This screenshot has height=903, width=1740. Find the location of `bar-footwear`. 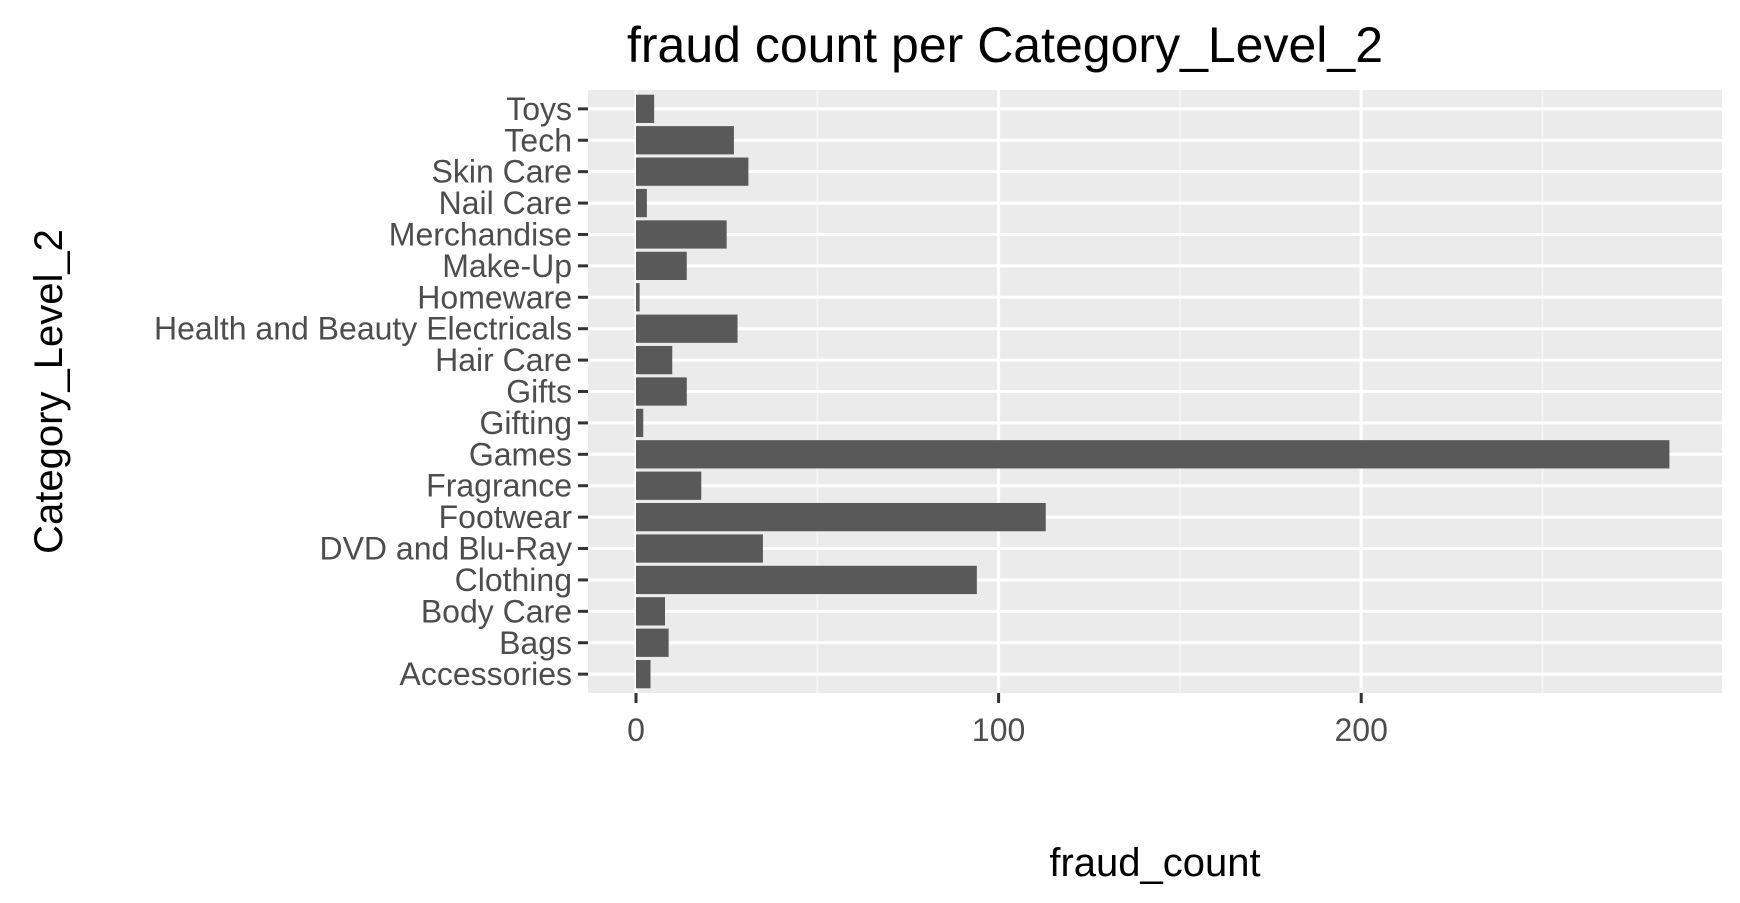

bar-footwear is located at coordinates (841, 517).